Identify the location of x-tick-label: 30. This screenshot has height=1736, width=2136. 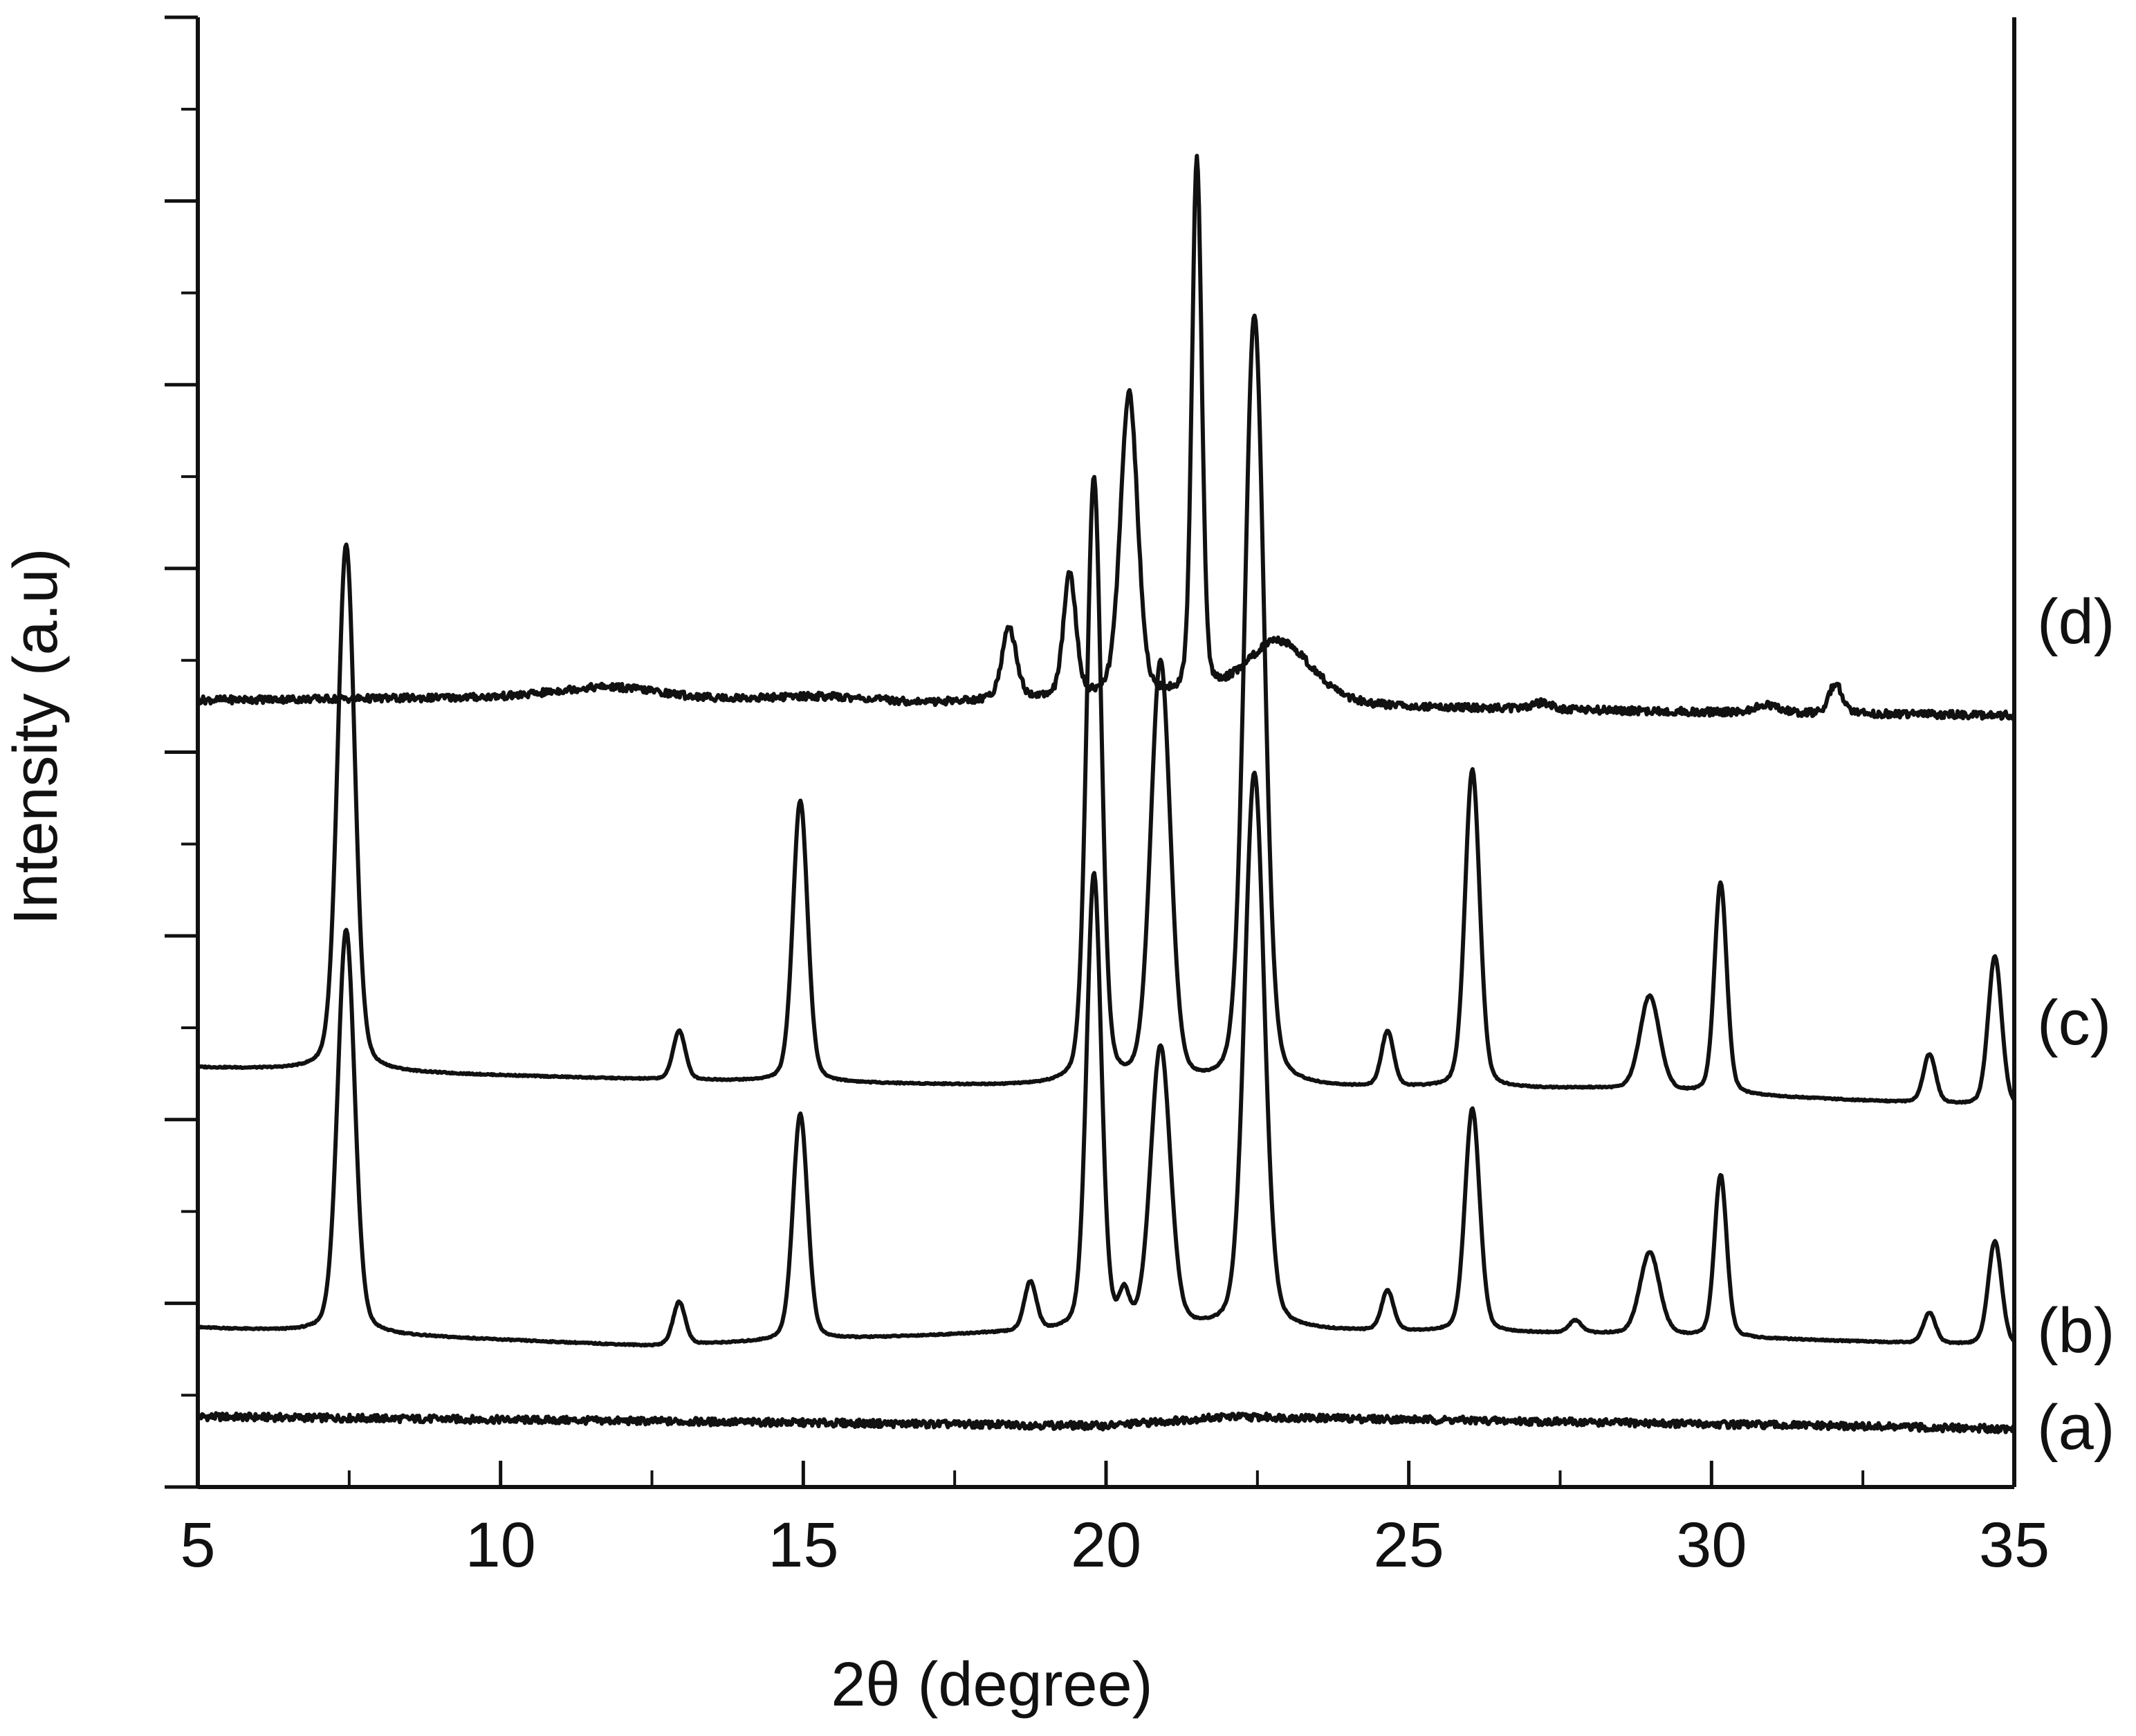
(1712, 1545).